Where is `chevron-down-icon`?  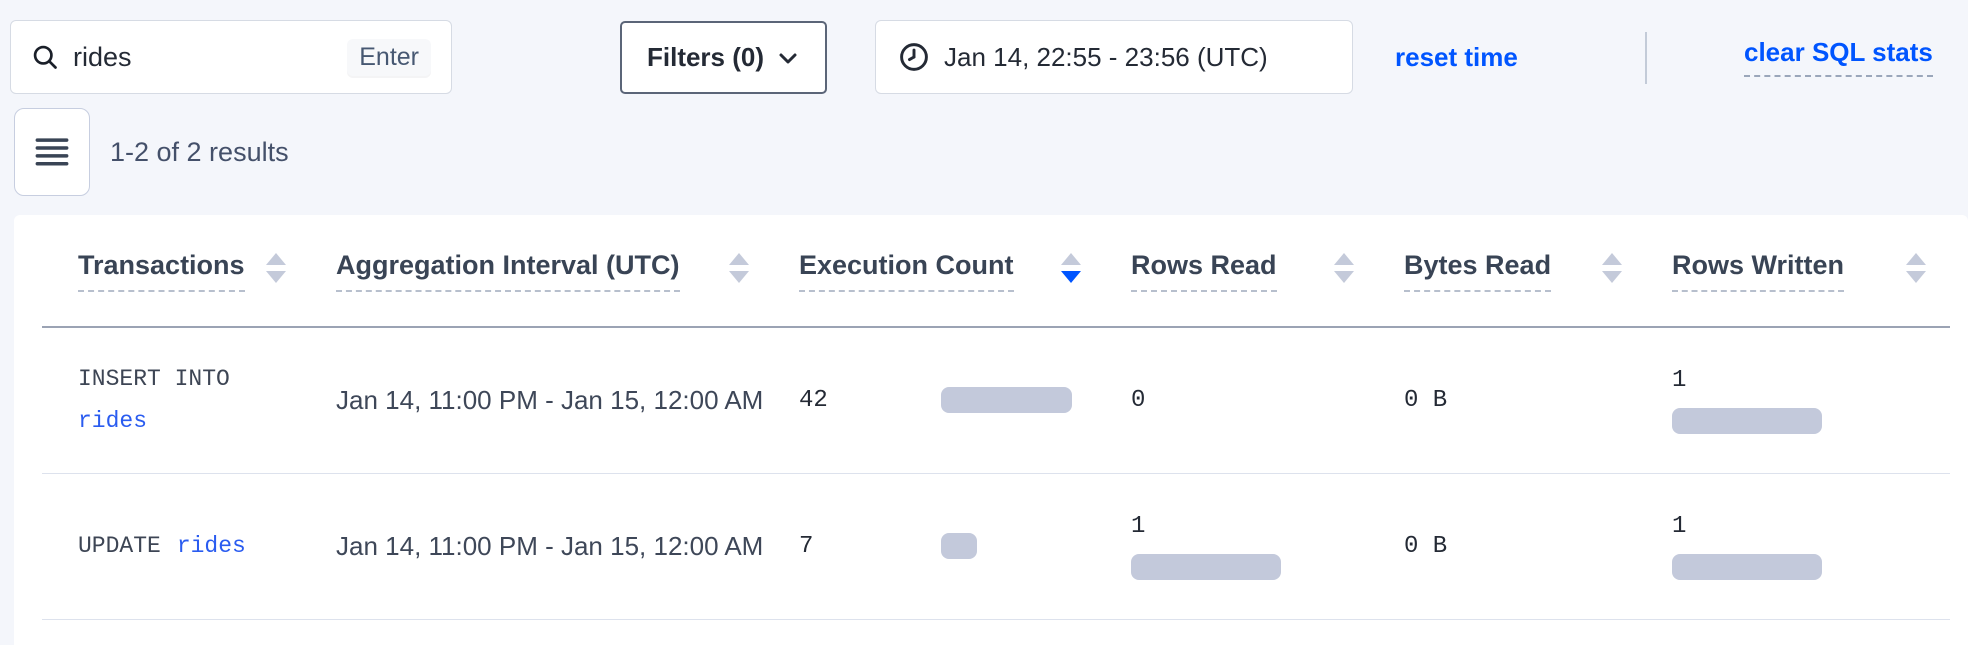 chevron-down-icon is located at coordinates (788, 58).